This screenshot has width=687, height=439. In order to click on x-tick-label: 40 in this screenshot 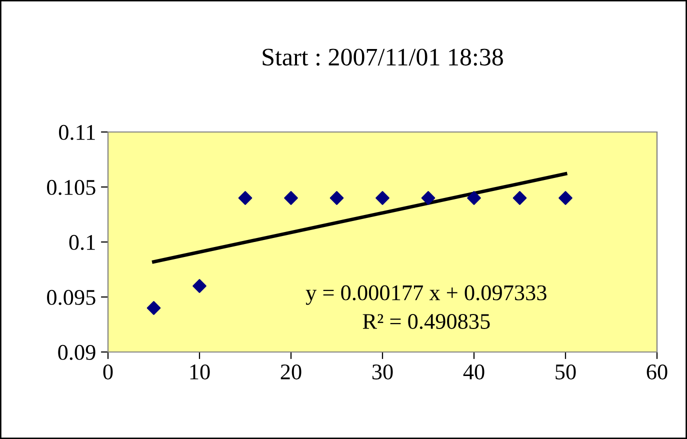, I will do `click(473, 372)`.